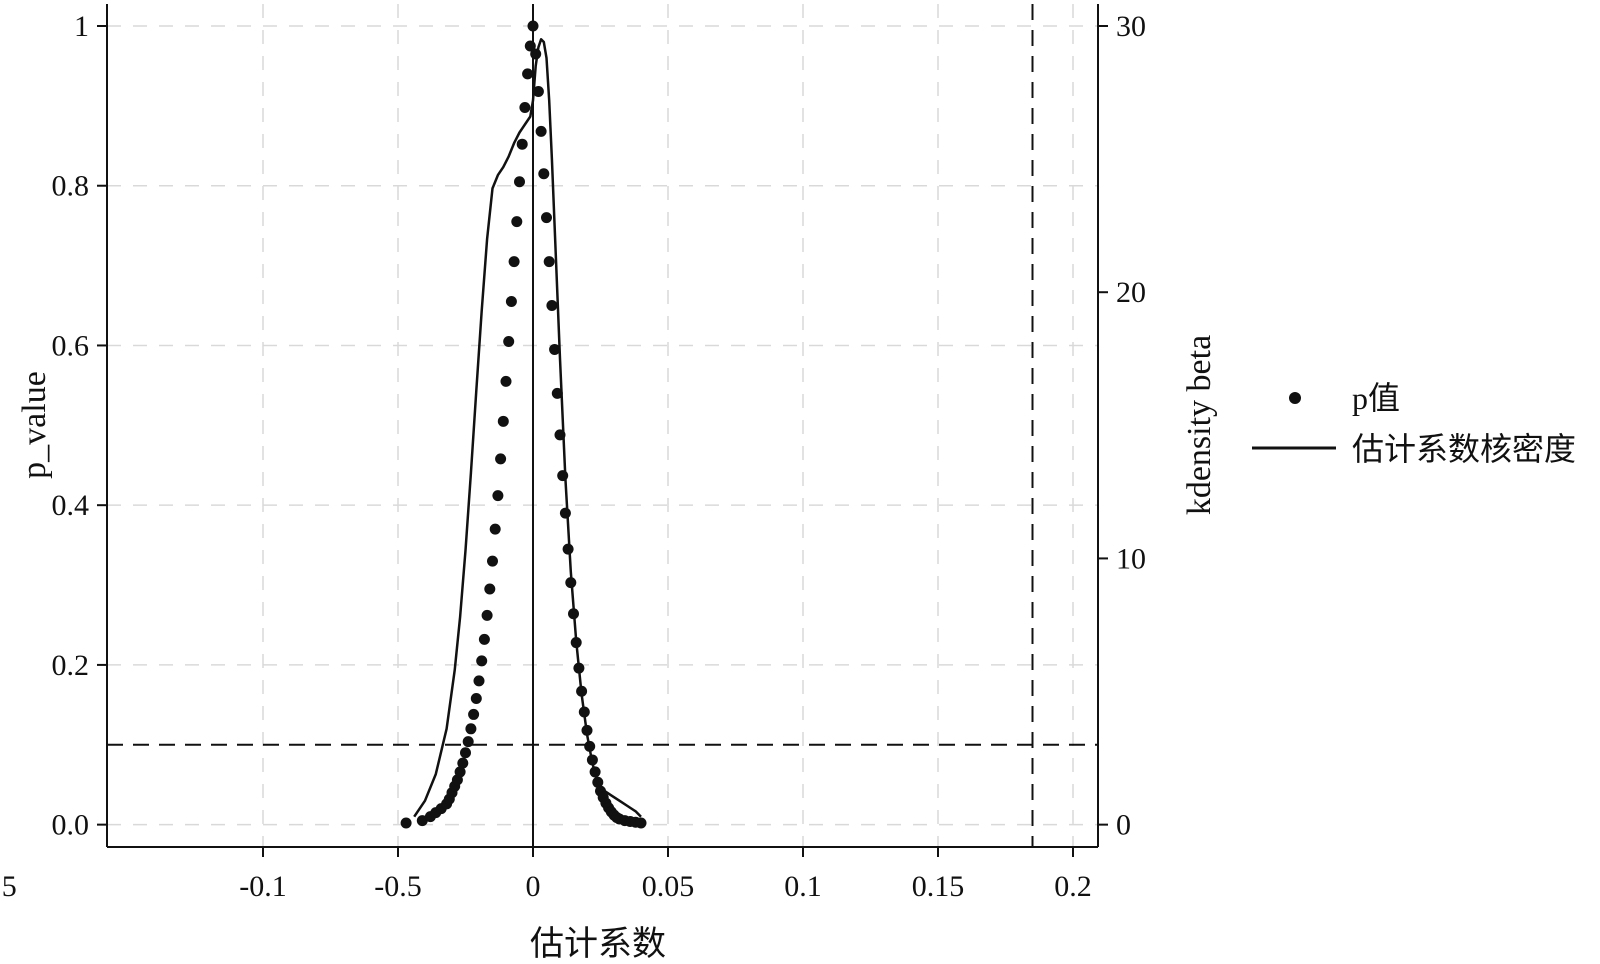 The image size is (1600, 964). Describe the element at coordinates (1464, 449) in the screenshot. I see `legend-label-kdensity: 估计系数核密度` at that location.